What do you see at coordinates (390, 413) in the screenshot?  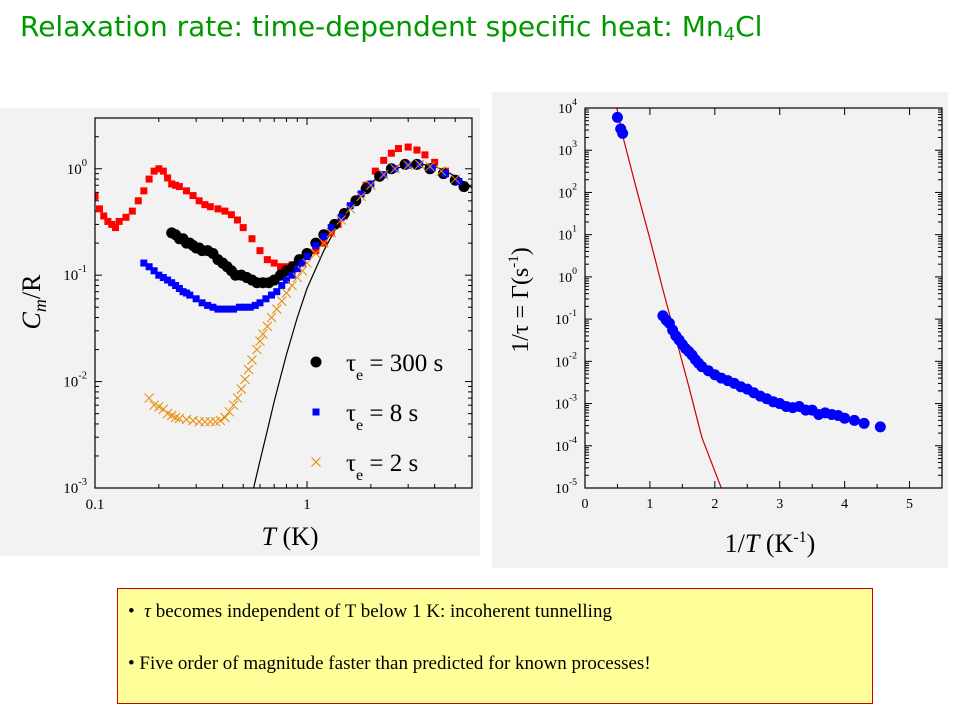 I see `legend-value: = 8 s` at bounding box center [390, 413].